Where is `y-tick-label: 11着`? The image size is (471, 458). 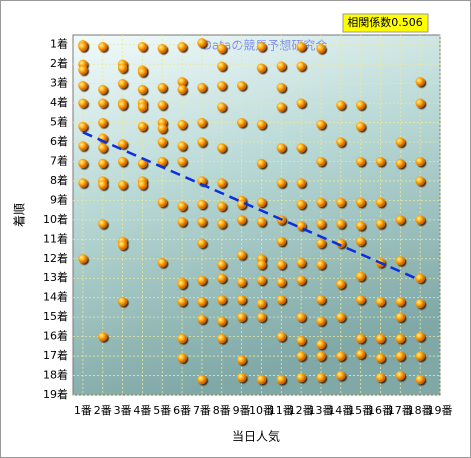
y-tick-label: 11着 is located at coordinates (55, 238).